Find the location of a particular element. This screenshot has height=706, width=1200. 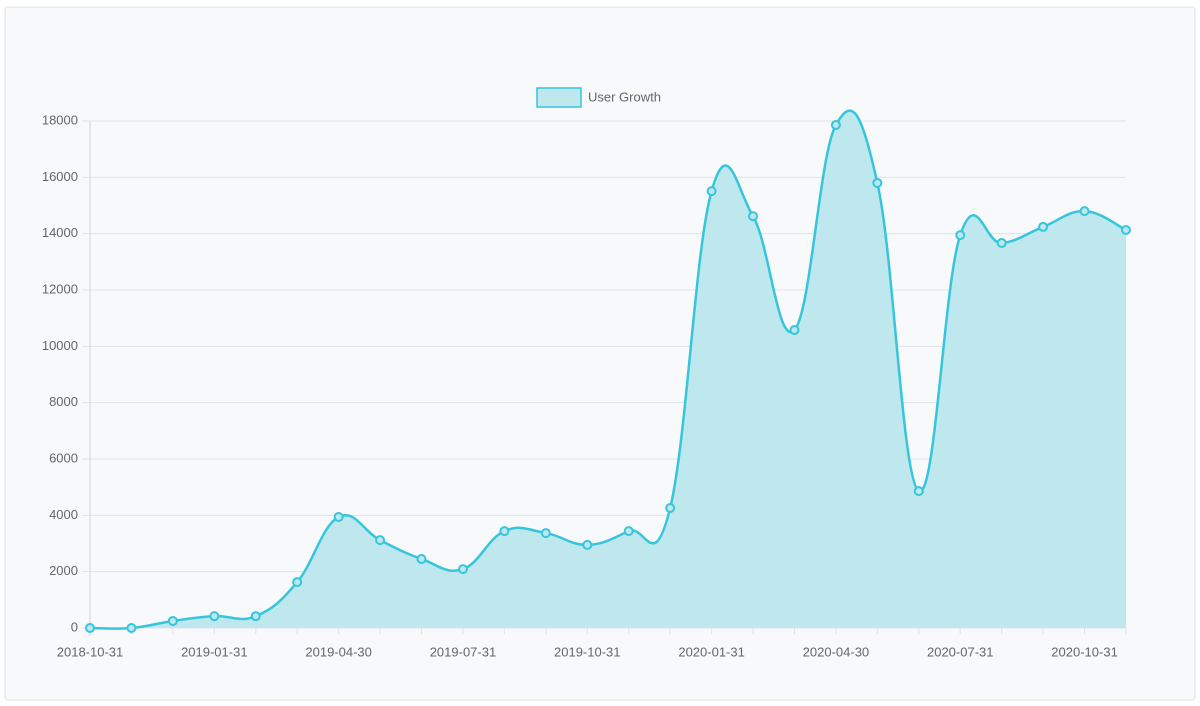

x-tick-label: 2018-10-31 is located at coordinates (90, 651).